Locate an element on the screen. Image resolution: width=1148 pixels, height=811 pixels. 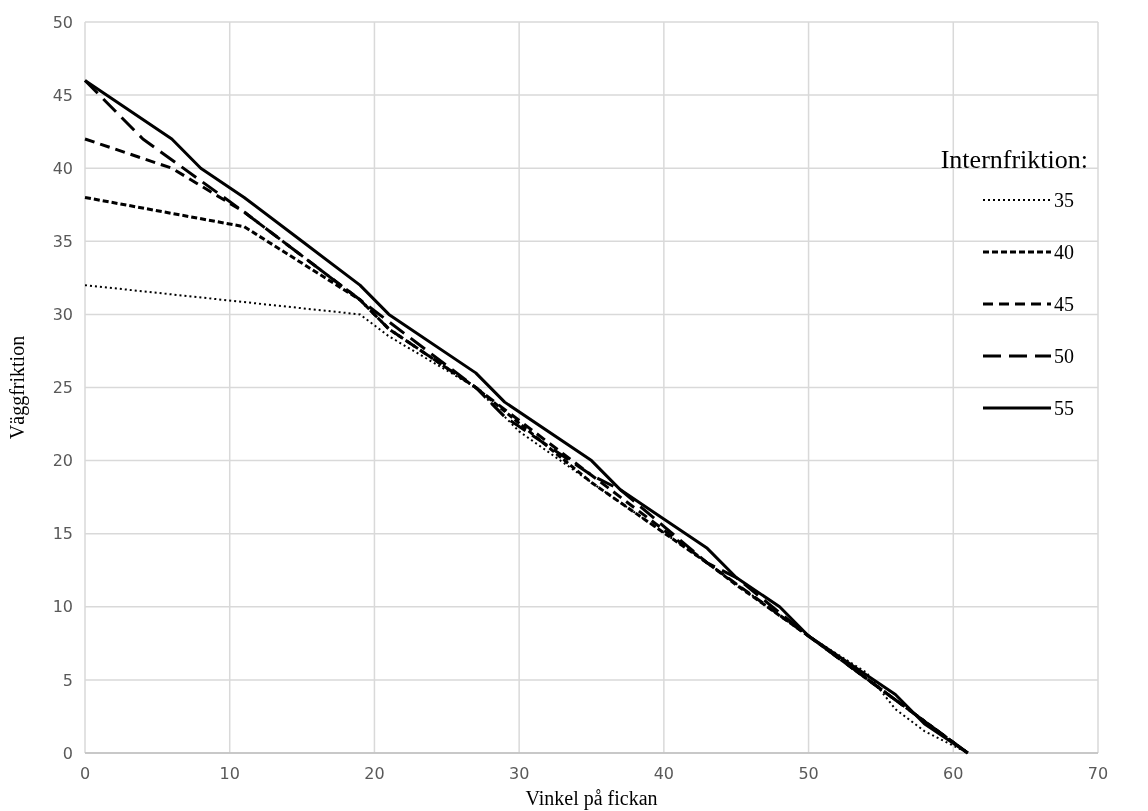
y-tick-label: 15 is located at coordinates (62, 534).